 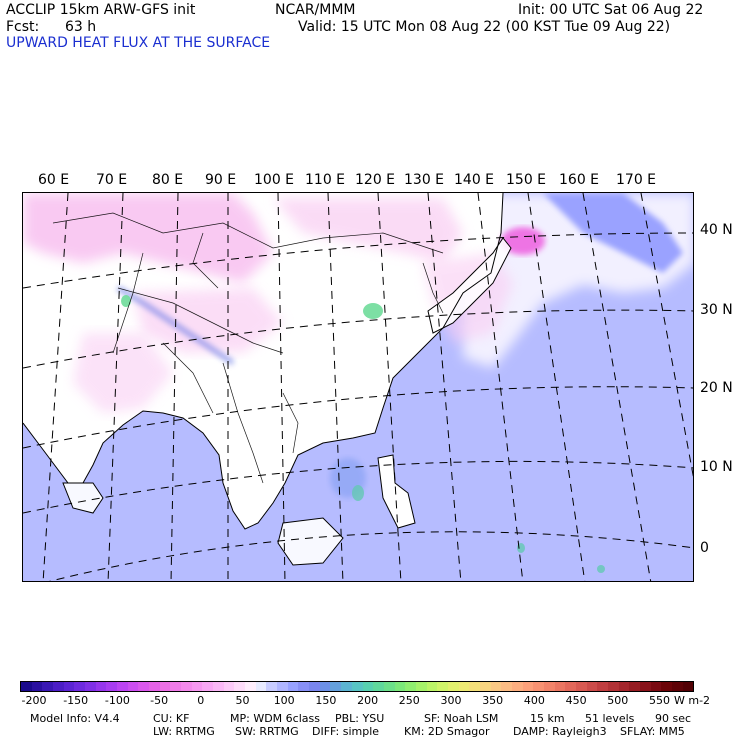 I want to click on footer-item: Model Info: V4.4, so click(x=75, y=718).